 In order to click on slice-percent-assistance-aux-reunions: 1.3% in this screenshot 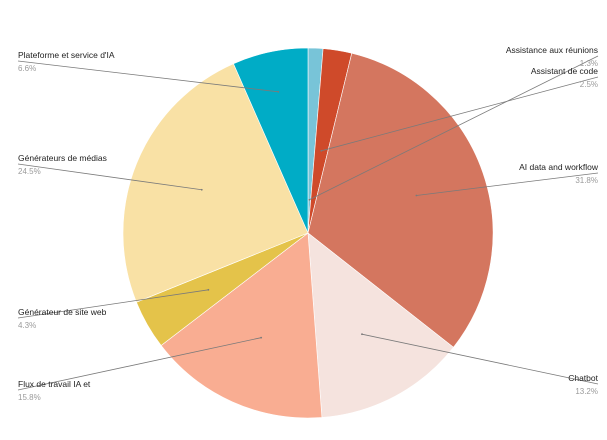, I will do `click(589, 63)`.